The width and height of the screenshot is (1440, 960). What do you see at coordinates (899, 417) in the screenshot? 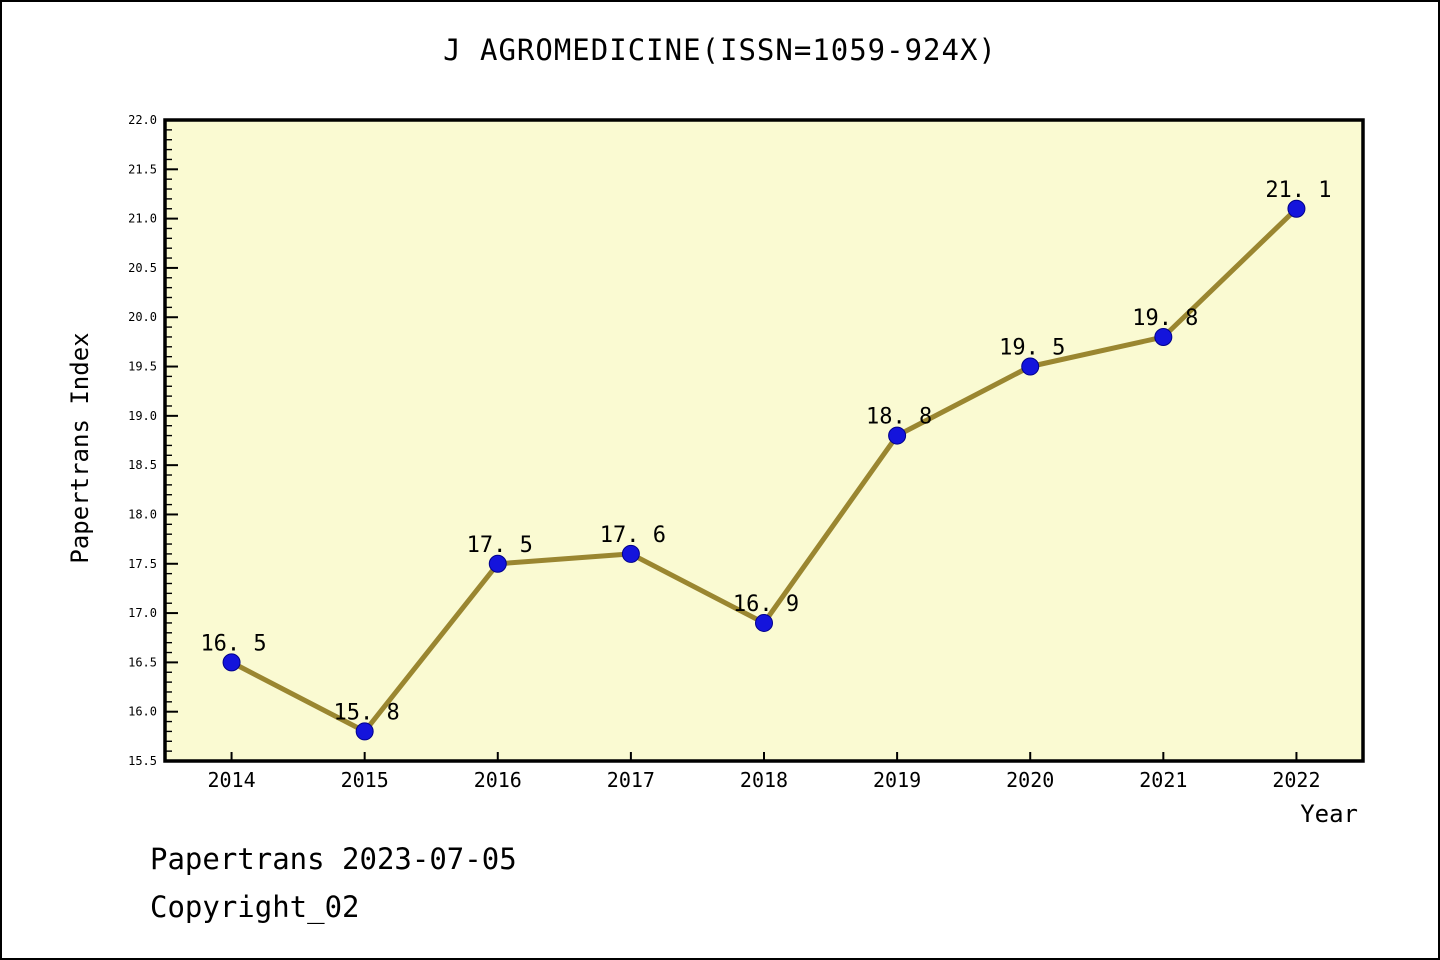
I see `data-point-label: 18. 8` at bounding box center [899, 417].